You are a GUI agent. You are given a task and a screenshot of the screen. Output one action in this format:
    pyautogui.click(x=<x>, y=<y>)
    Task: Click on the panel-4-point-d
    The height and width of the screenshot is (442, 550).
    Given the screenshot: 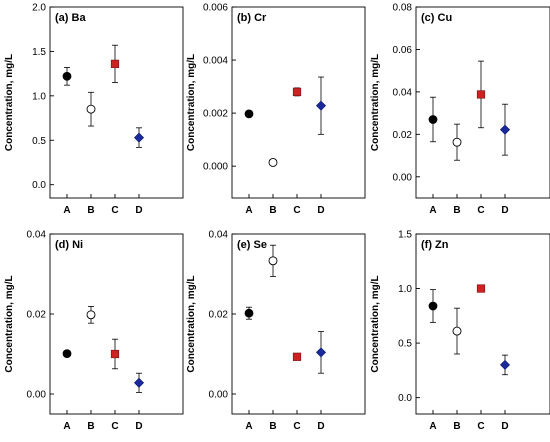 What is the action you would take?
    pyautogui.click(x=139, y=382)
    